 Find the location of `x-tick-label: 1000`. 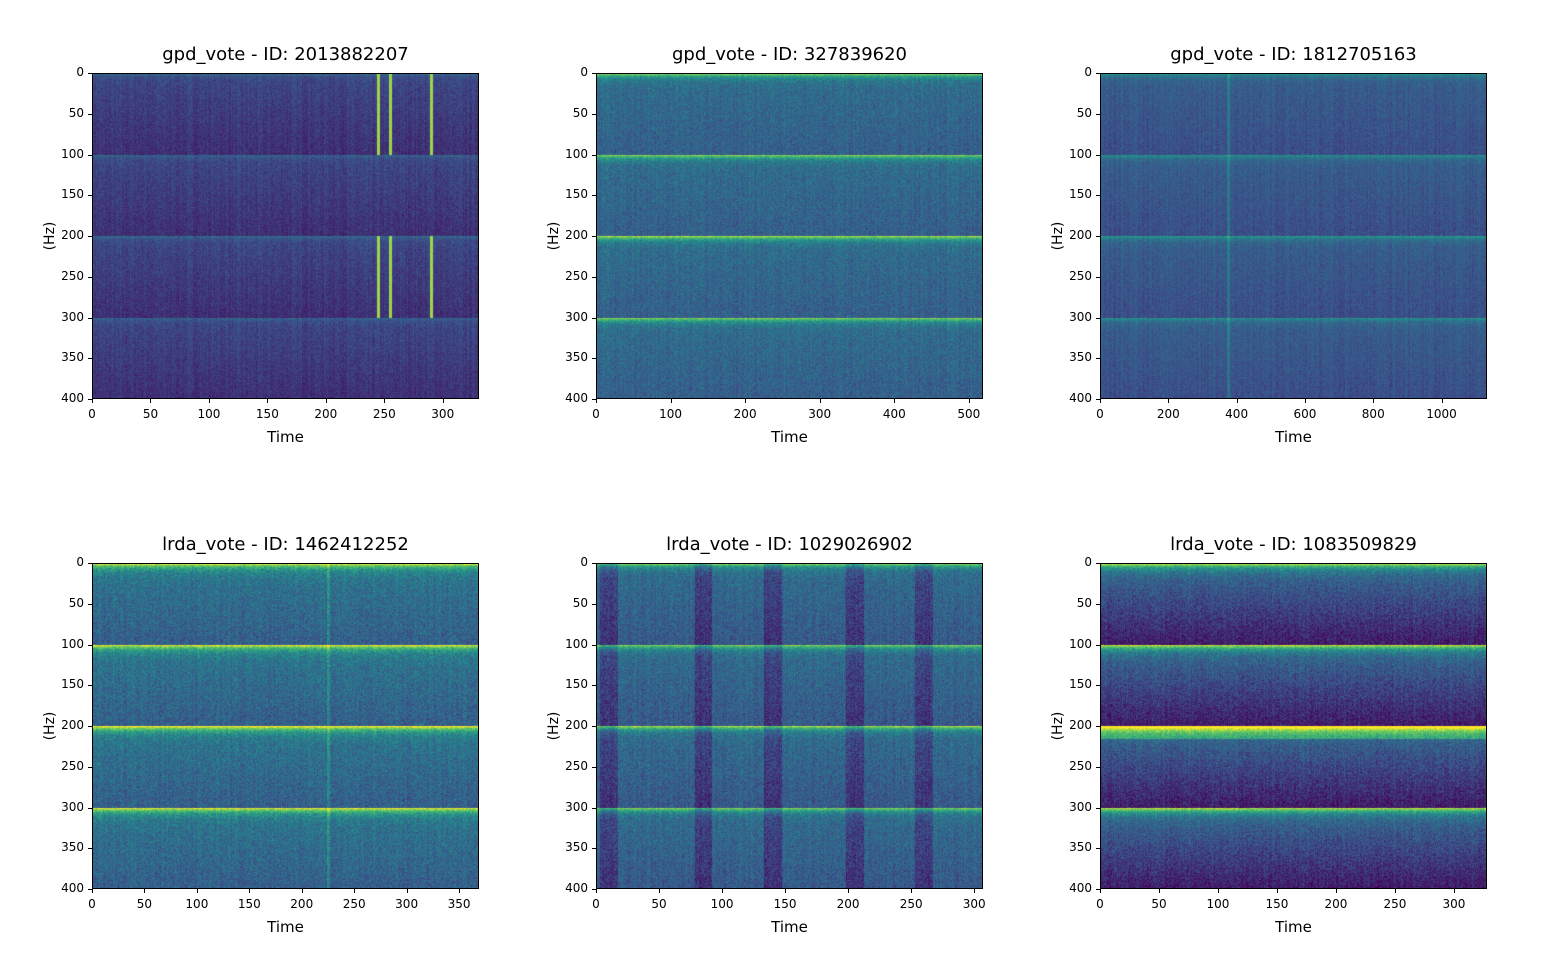

x-tick-label: 1000 is located at coordinates (1441, 414).